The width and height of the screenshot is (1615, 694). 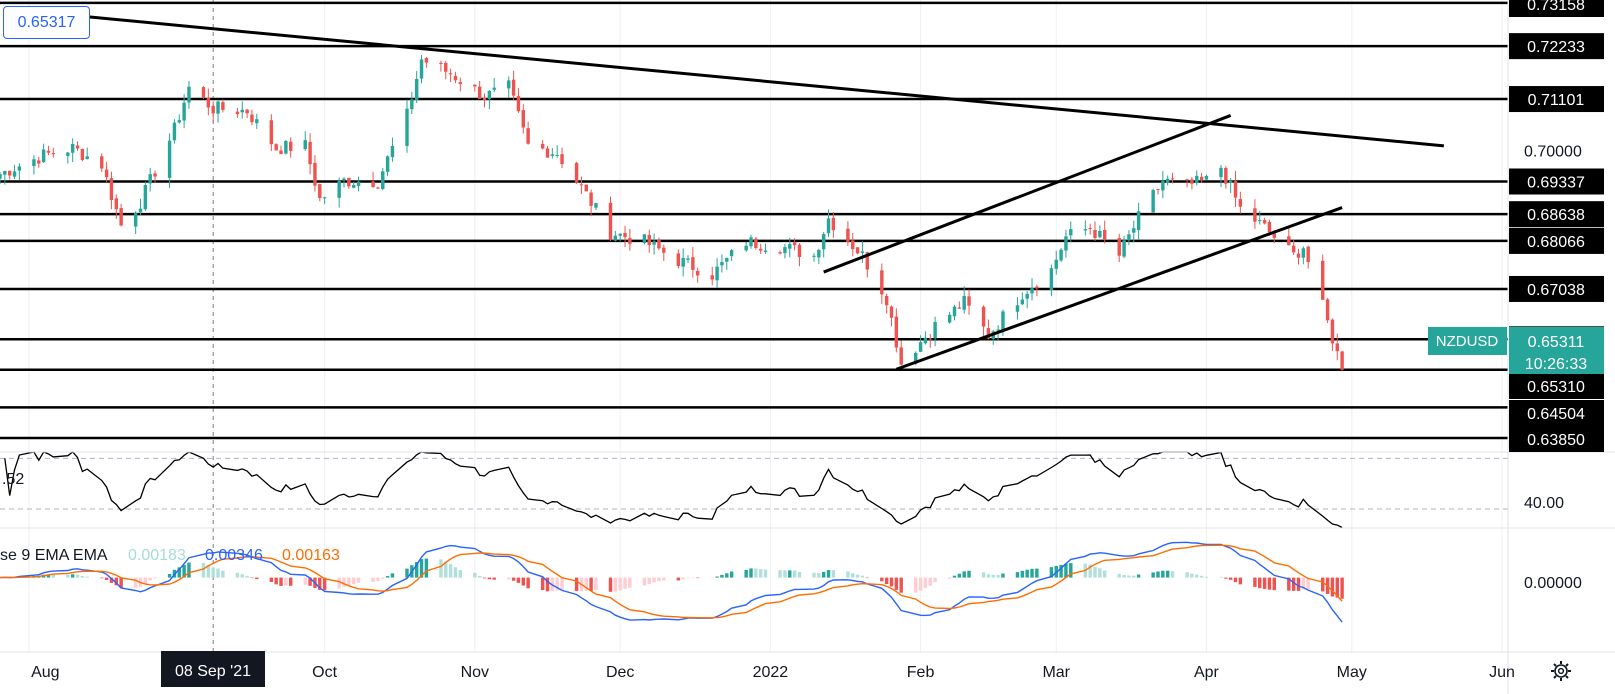 What do you see at coordinates (311, 555) in the screenshot?
I see `macd-signal-value: 0.00163` at bounding box center [311, 555].